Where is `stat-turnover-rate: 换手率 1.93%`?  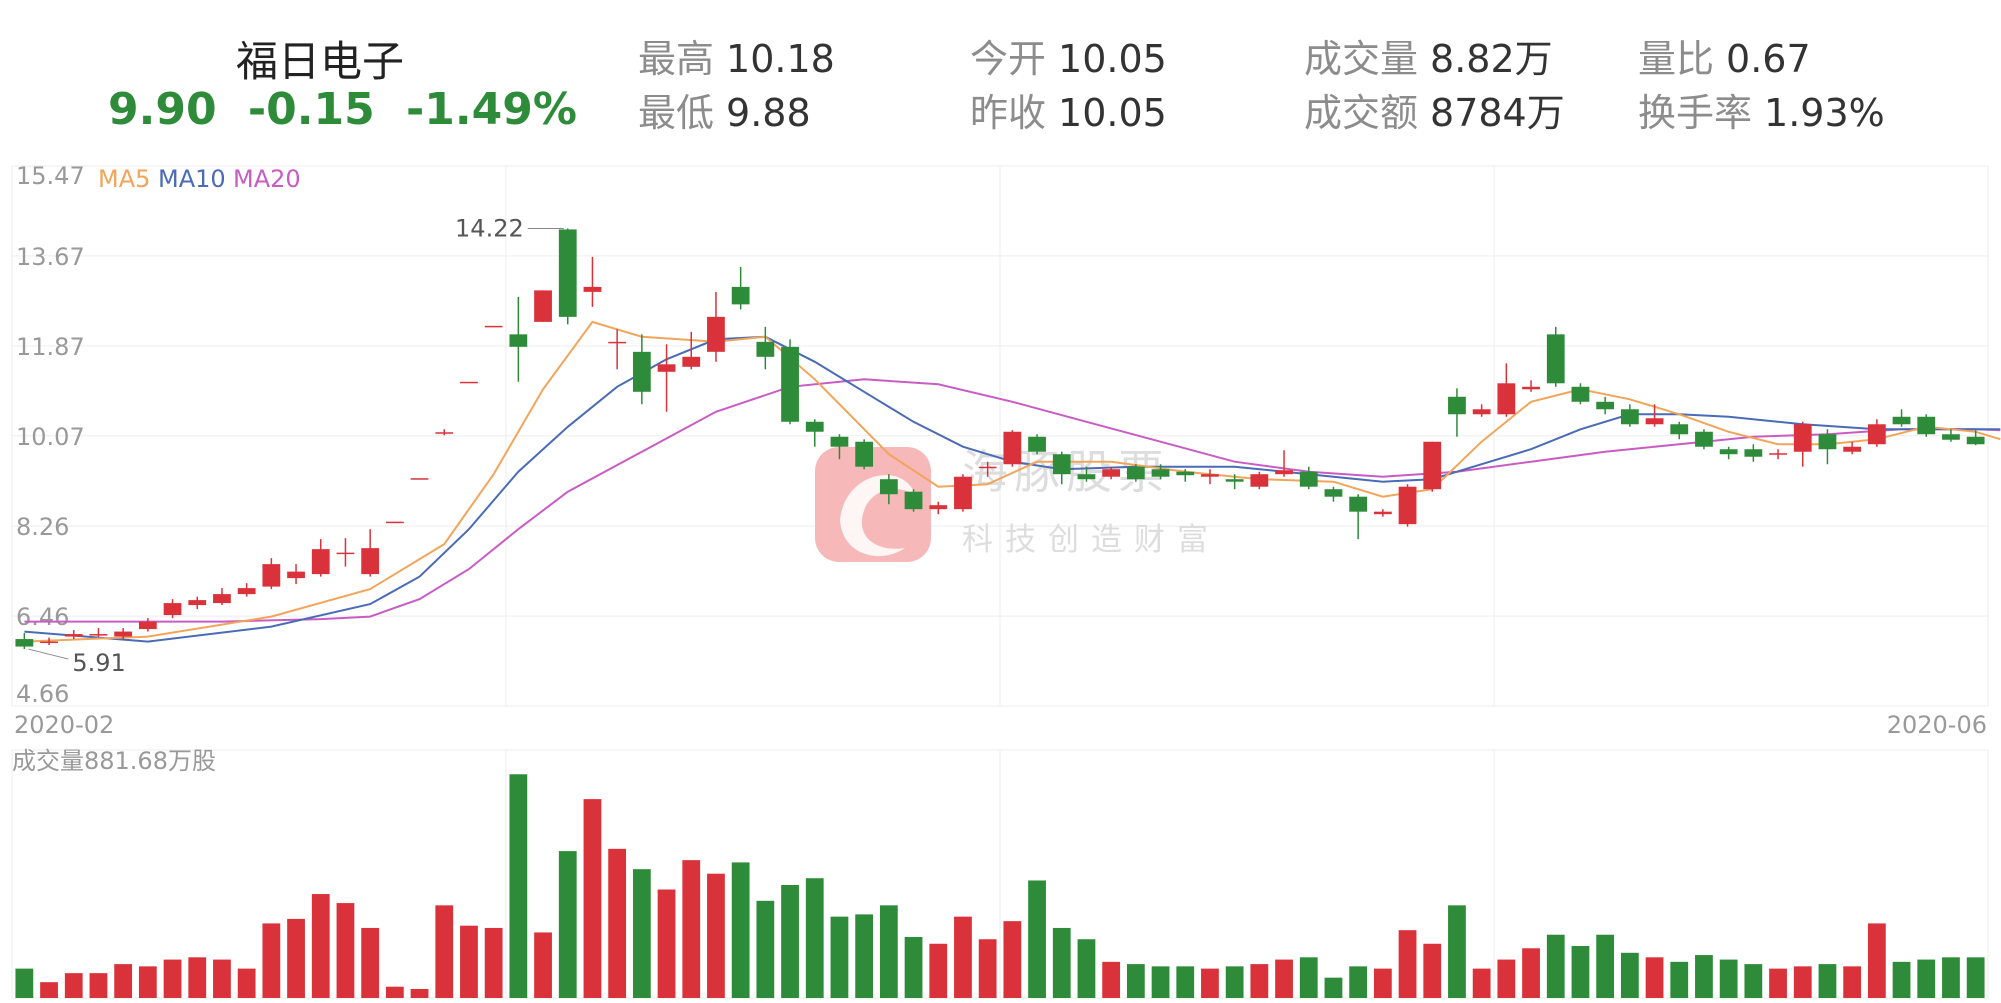
stat-turnover-rate: 换手率 1.93% is located at coordinates (1761, 109).